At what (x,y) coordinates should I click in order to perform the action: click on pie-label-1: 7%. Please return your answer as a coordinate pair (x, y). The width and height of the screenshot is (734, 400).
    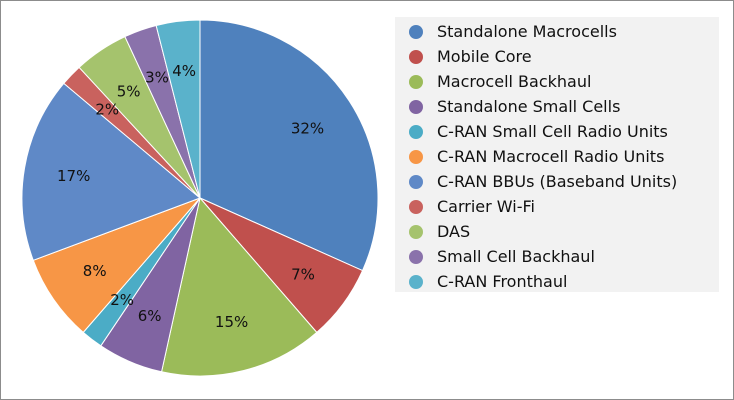
    Looking at the image, I should click on (303, 274).